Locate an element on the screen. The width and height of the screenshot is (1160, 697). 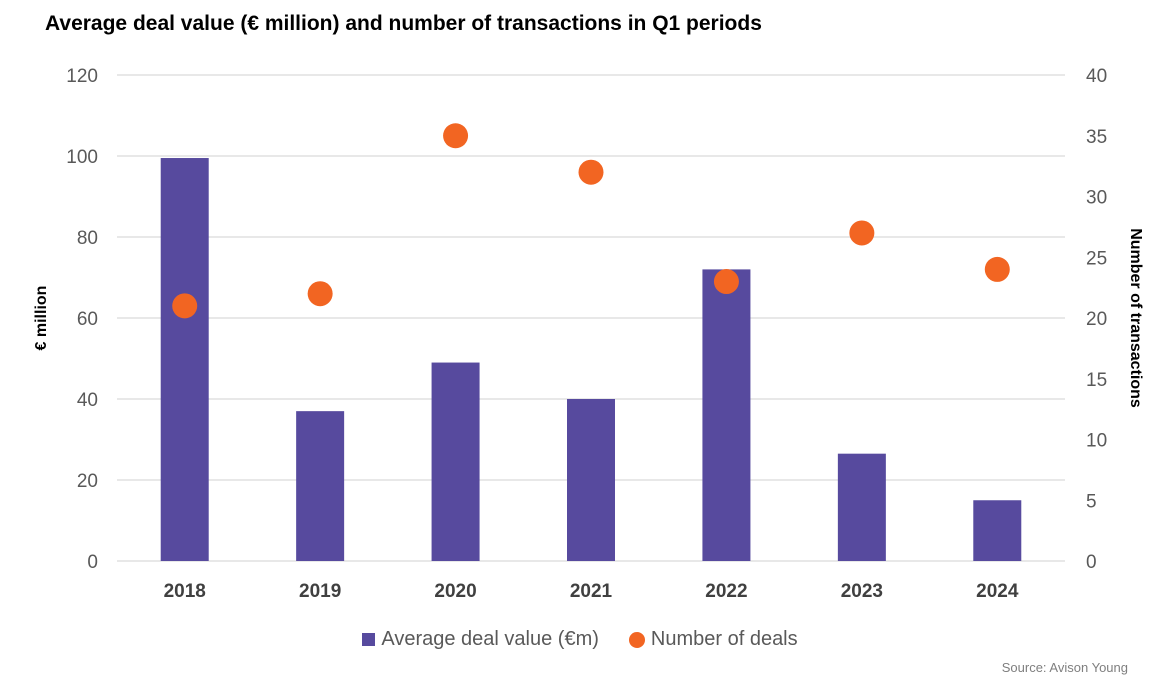
legend-item-dots: Number of deals is located at coordinates (713, 639).